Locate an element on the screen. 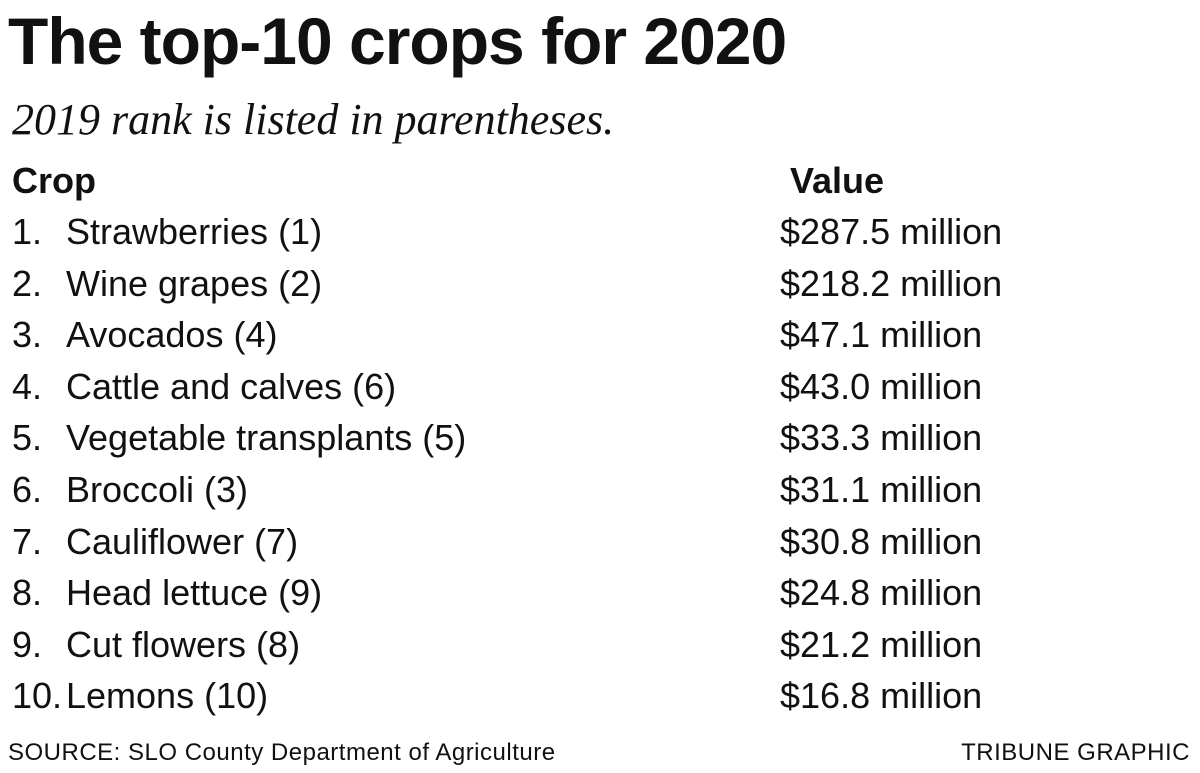  graphic-credit: TRIBUNE GRAPHIC is located at coordinates (1075, 752).